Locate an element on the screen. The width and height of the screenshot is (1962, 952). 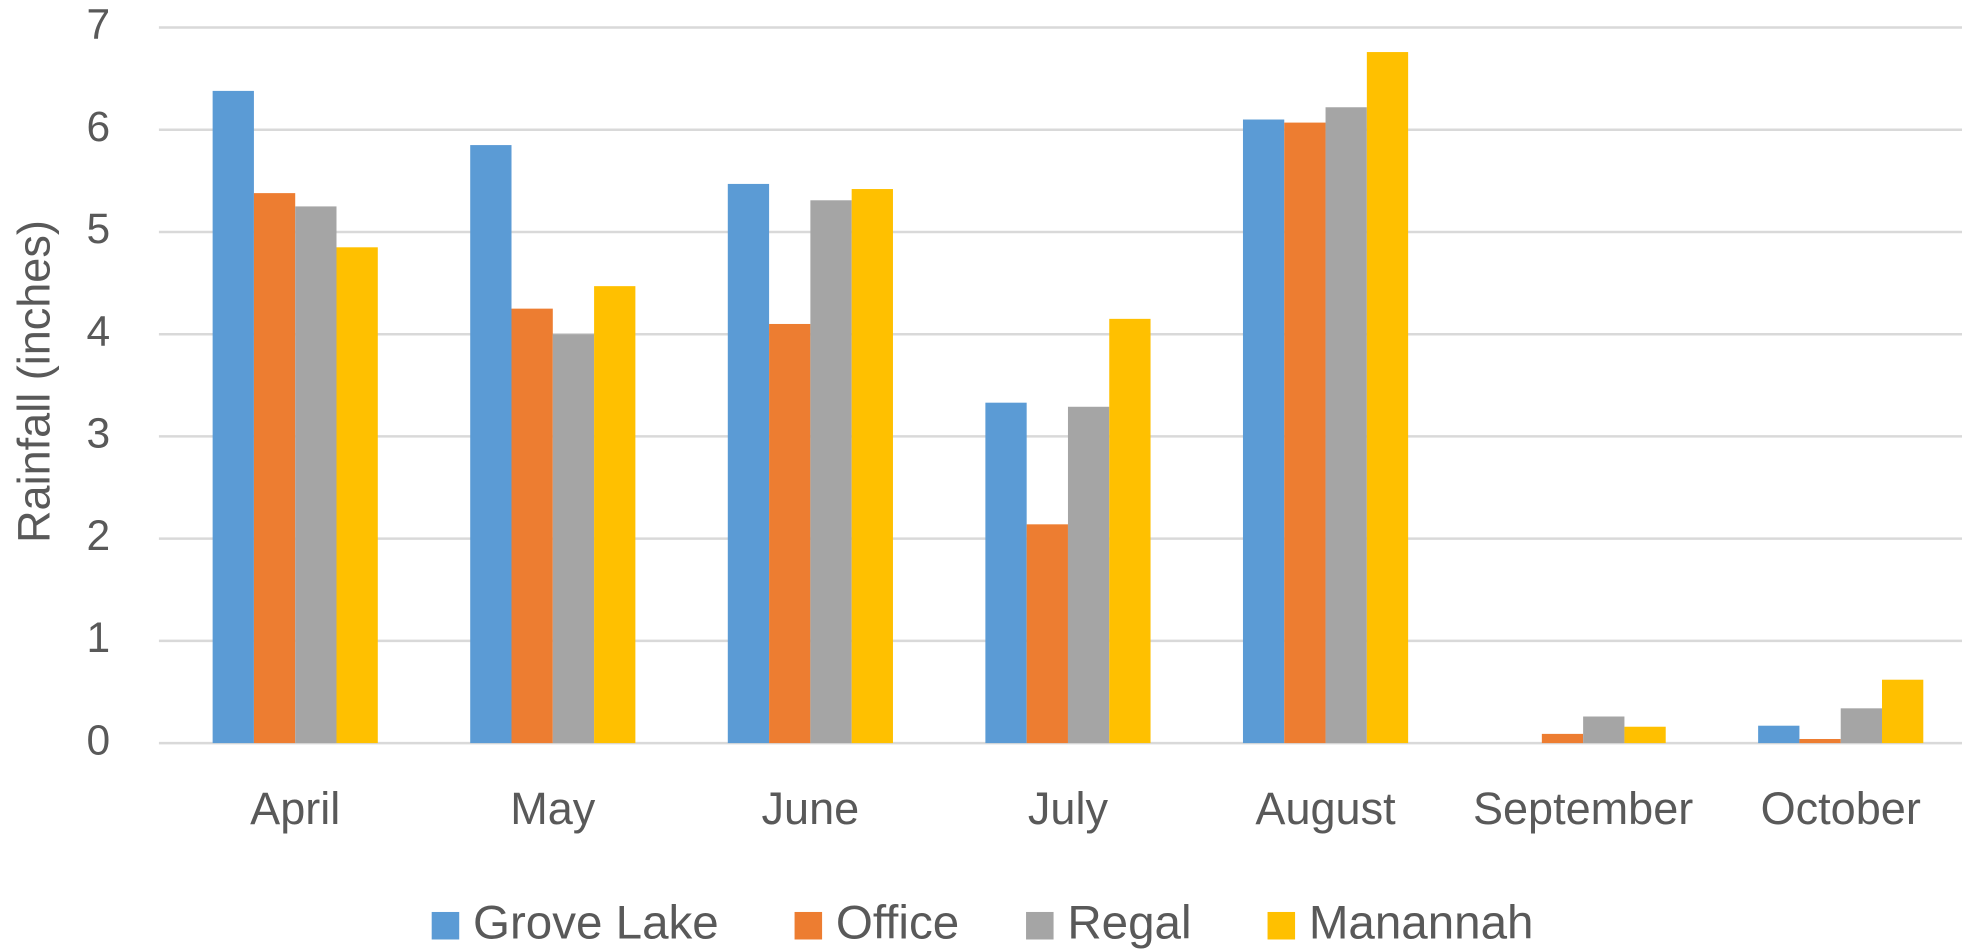
y-tick-label: 5 is located at coordinates (98, 229).